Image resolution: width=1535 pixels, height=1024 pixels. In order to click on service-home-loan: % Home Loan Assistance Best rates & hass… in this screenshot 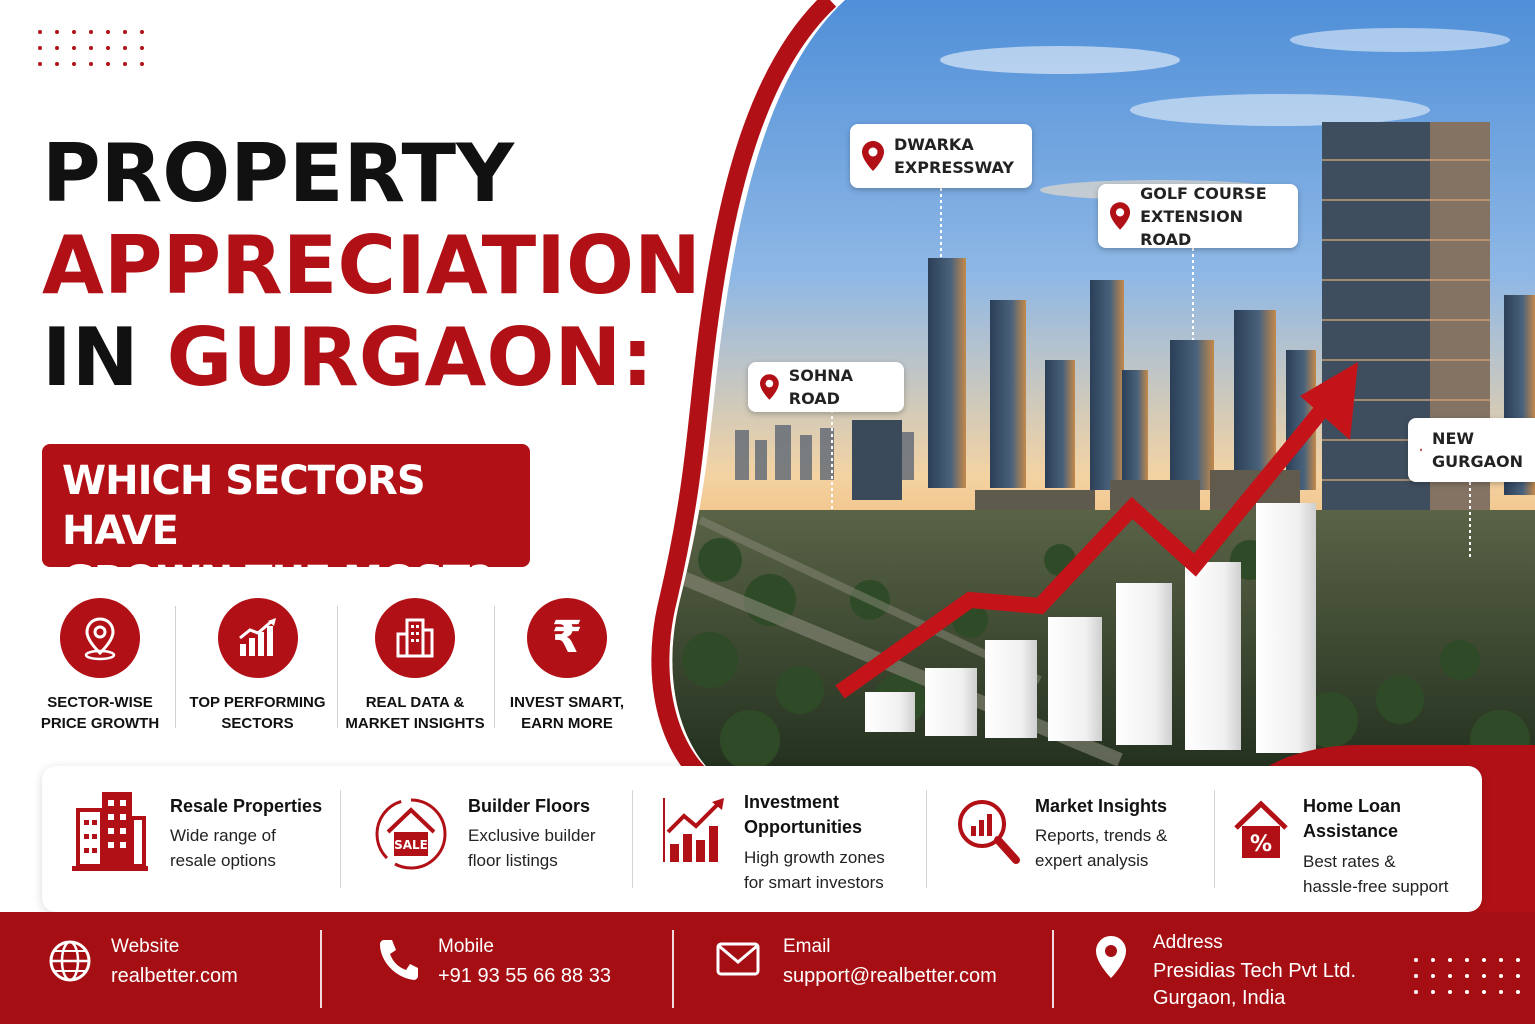, I will do `click(1352, 839)`.